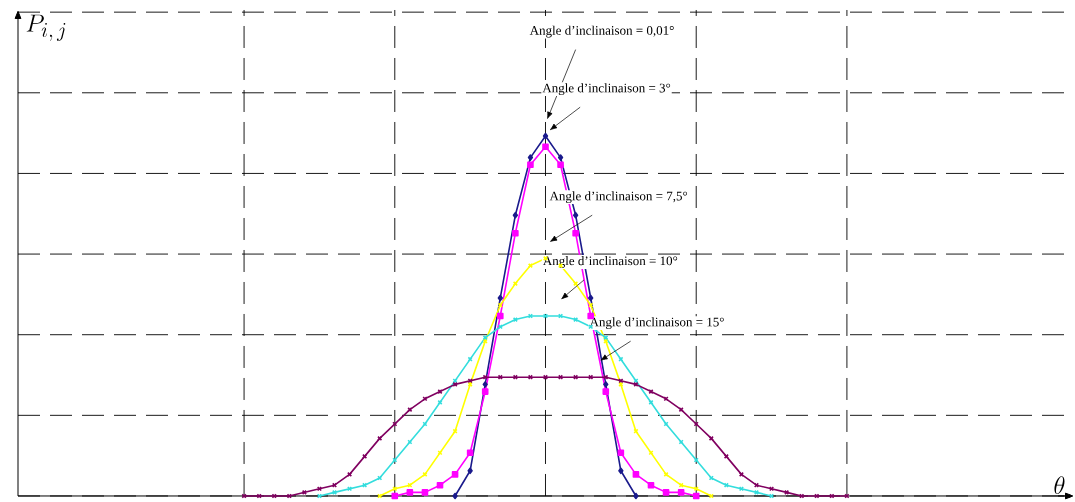  Describe the element at coordinates (1059, 485) in the screenshot. I see `text: $\theta$` at that location.